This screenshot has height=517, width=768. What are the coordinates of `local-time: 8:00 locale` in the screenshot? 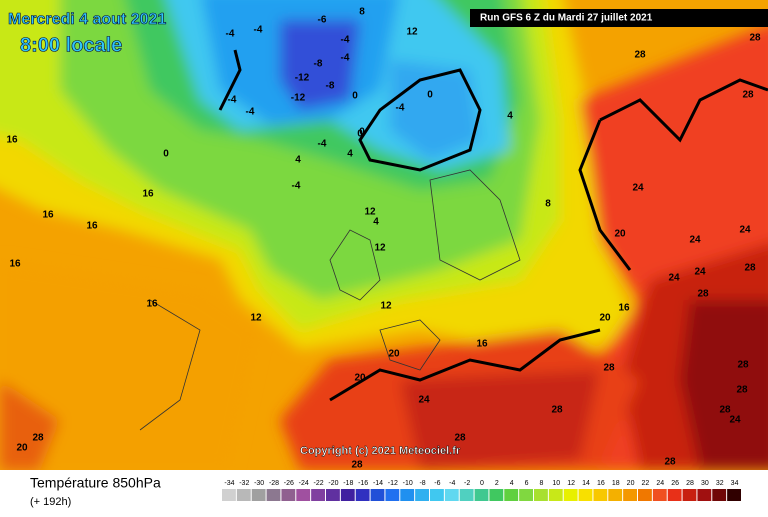 It's located at (71, 45).